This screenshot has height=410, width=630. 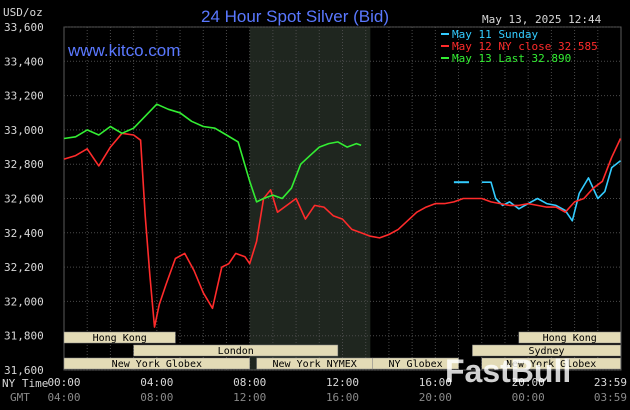 What do you see at coordinates (542, 19) in the screenshot?
I see `date-label: May 13, 2025 12:44` at bounding box center [542, 19].